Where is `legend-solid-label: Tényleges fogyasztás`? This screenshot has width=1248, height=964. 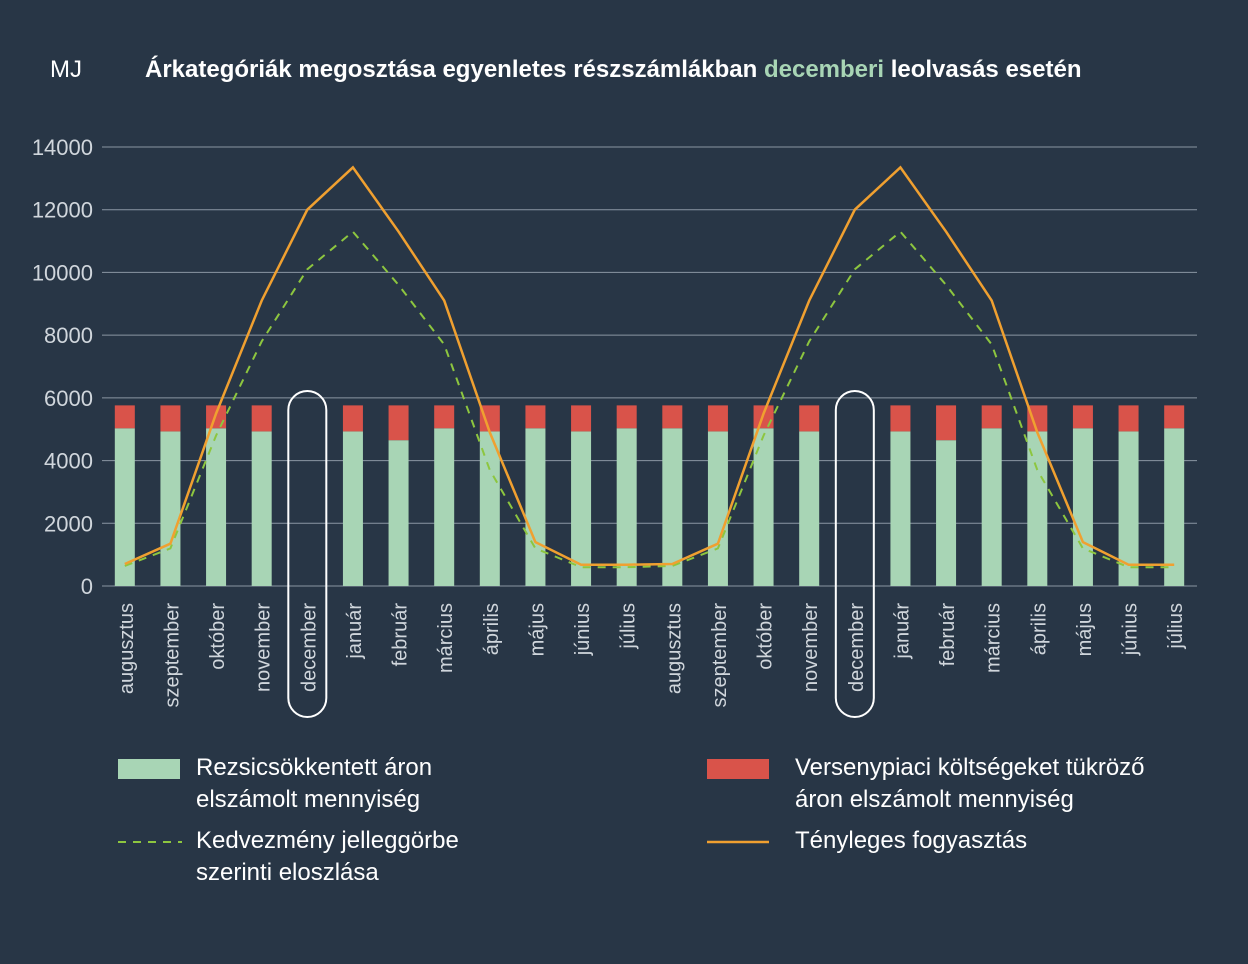
legend-solid-label: Tényleges fogyasztás is located at coordinates (911, 841).